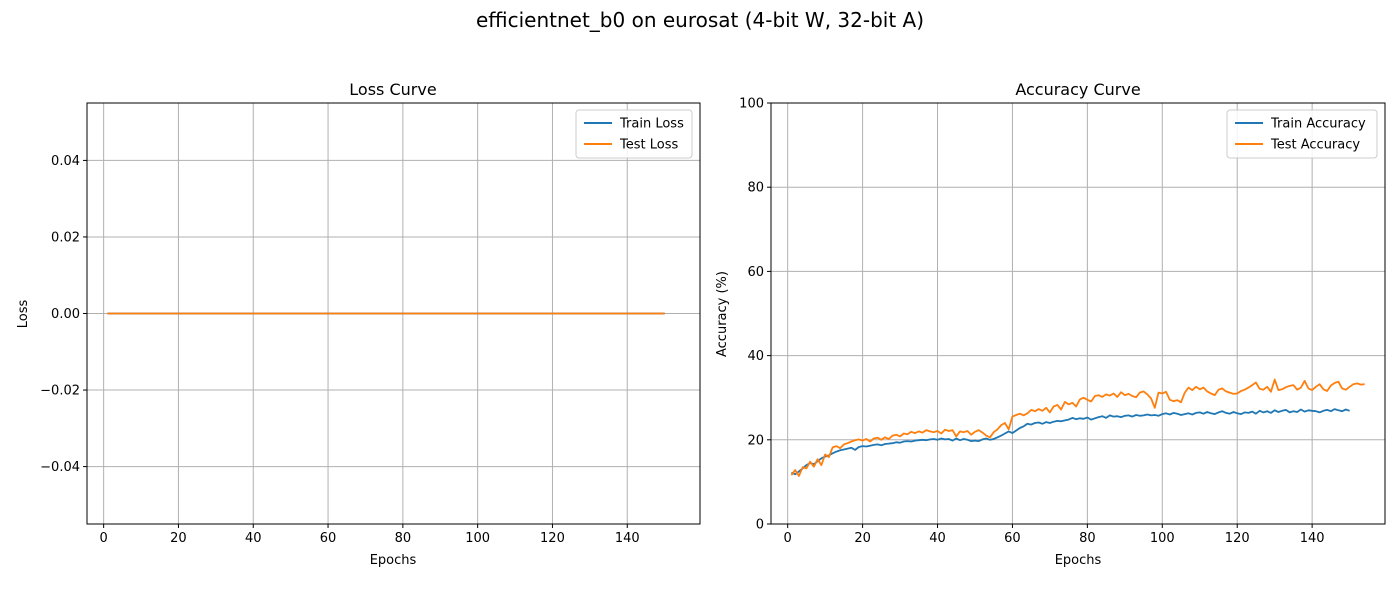  I want to click on loss-legend-label: Train Loss, so click(651, 124).